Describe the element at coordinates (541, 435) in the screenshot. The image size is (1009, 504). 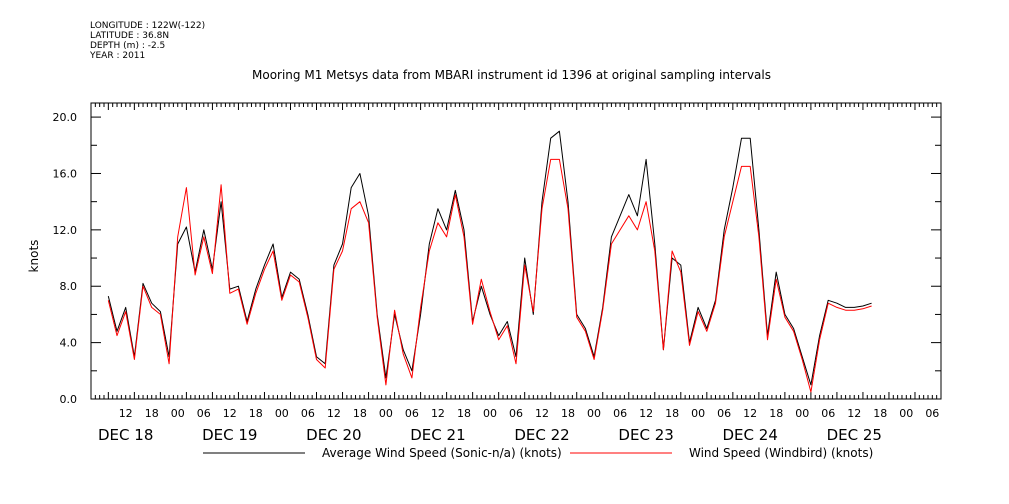
I see `x-day-label: DEC 22` at that location.